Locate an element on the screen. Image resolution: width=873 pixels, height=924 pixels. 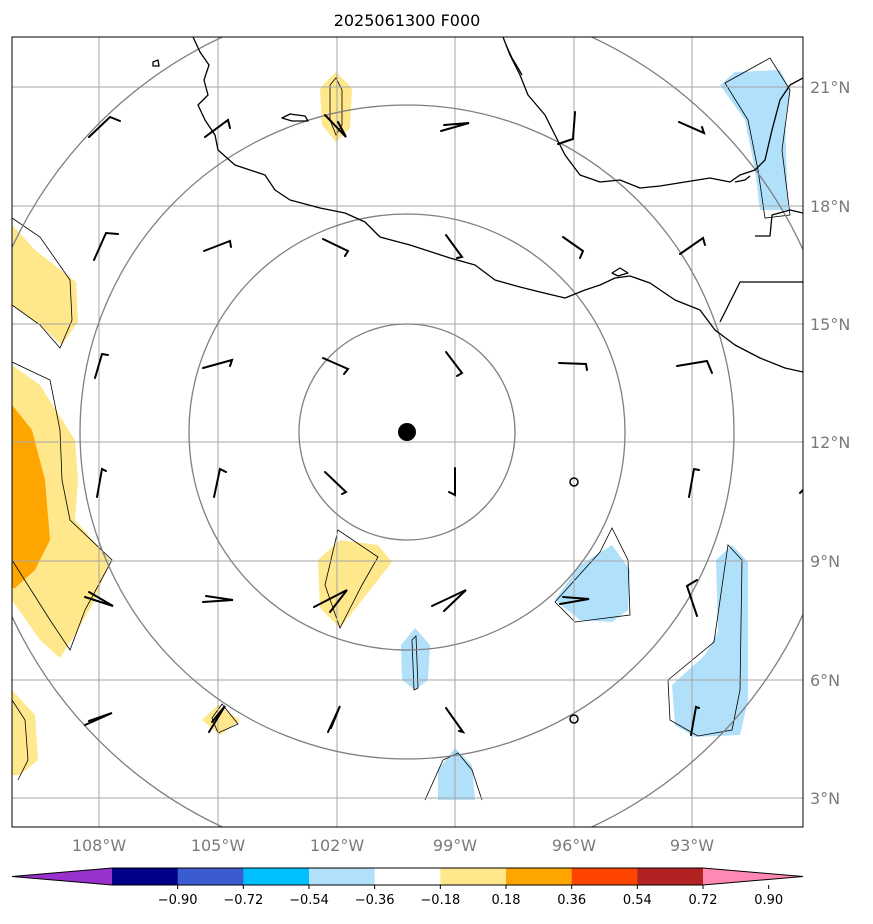
coastline-island is located at coordinates (156, 63).